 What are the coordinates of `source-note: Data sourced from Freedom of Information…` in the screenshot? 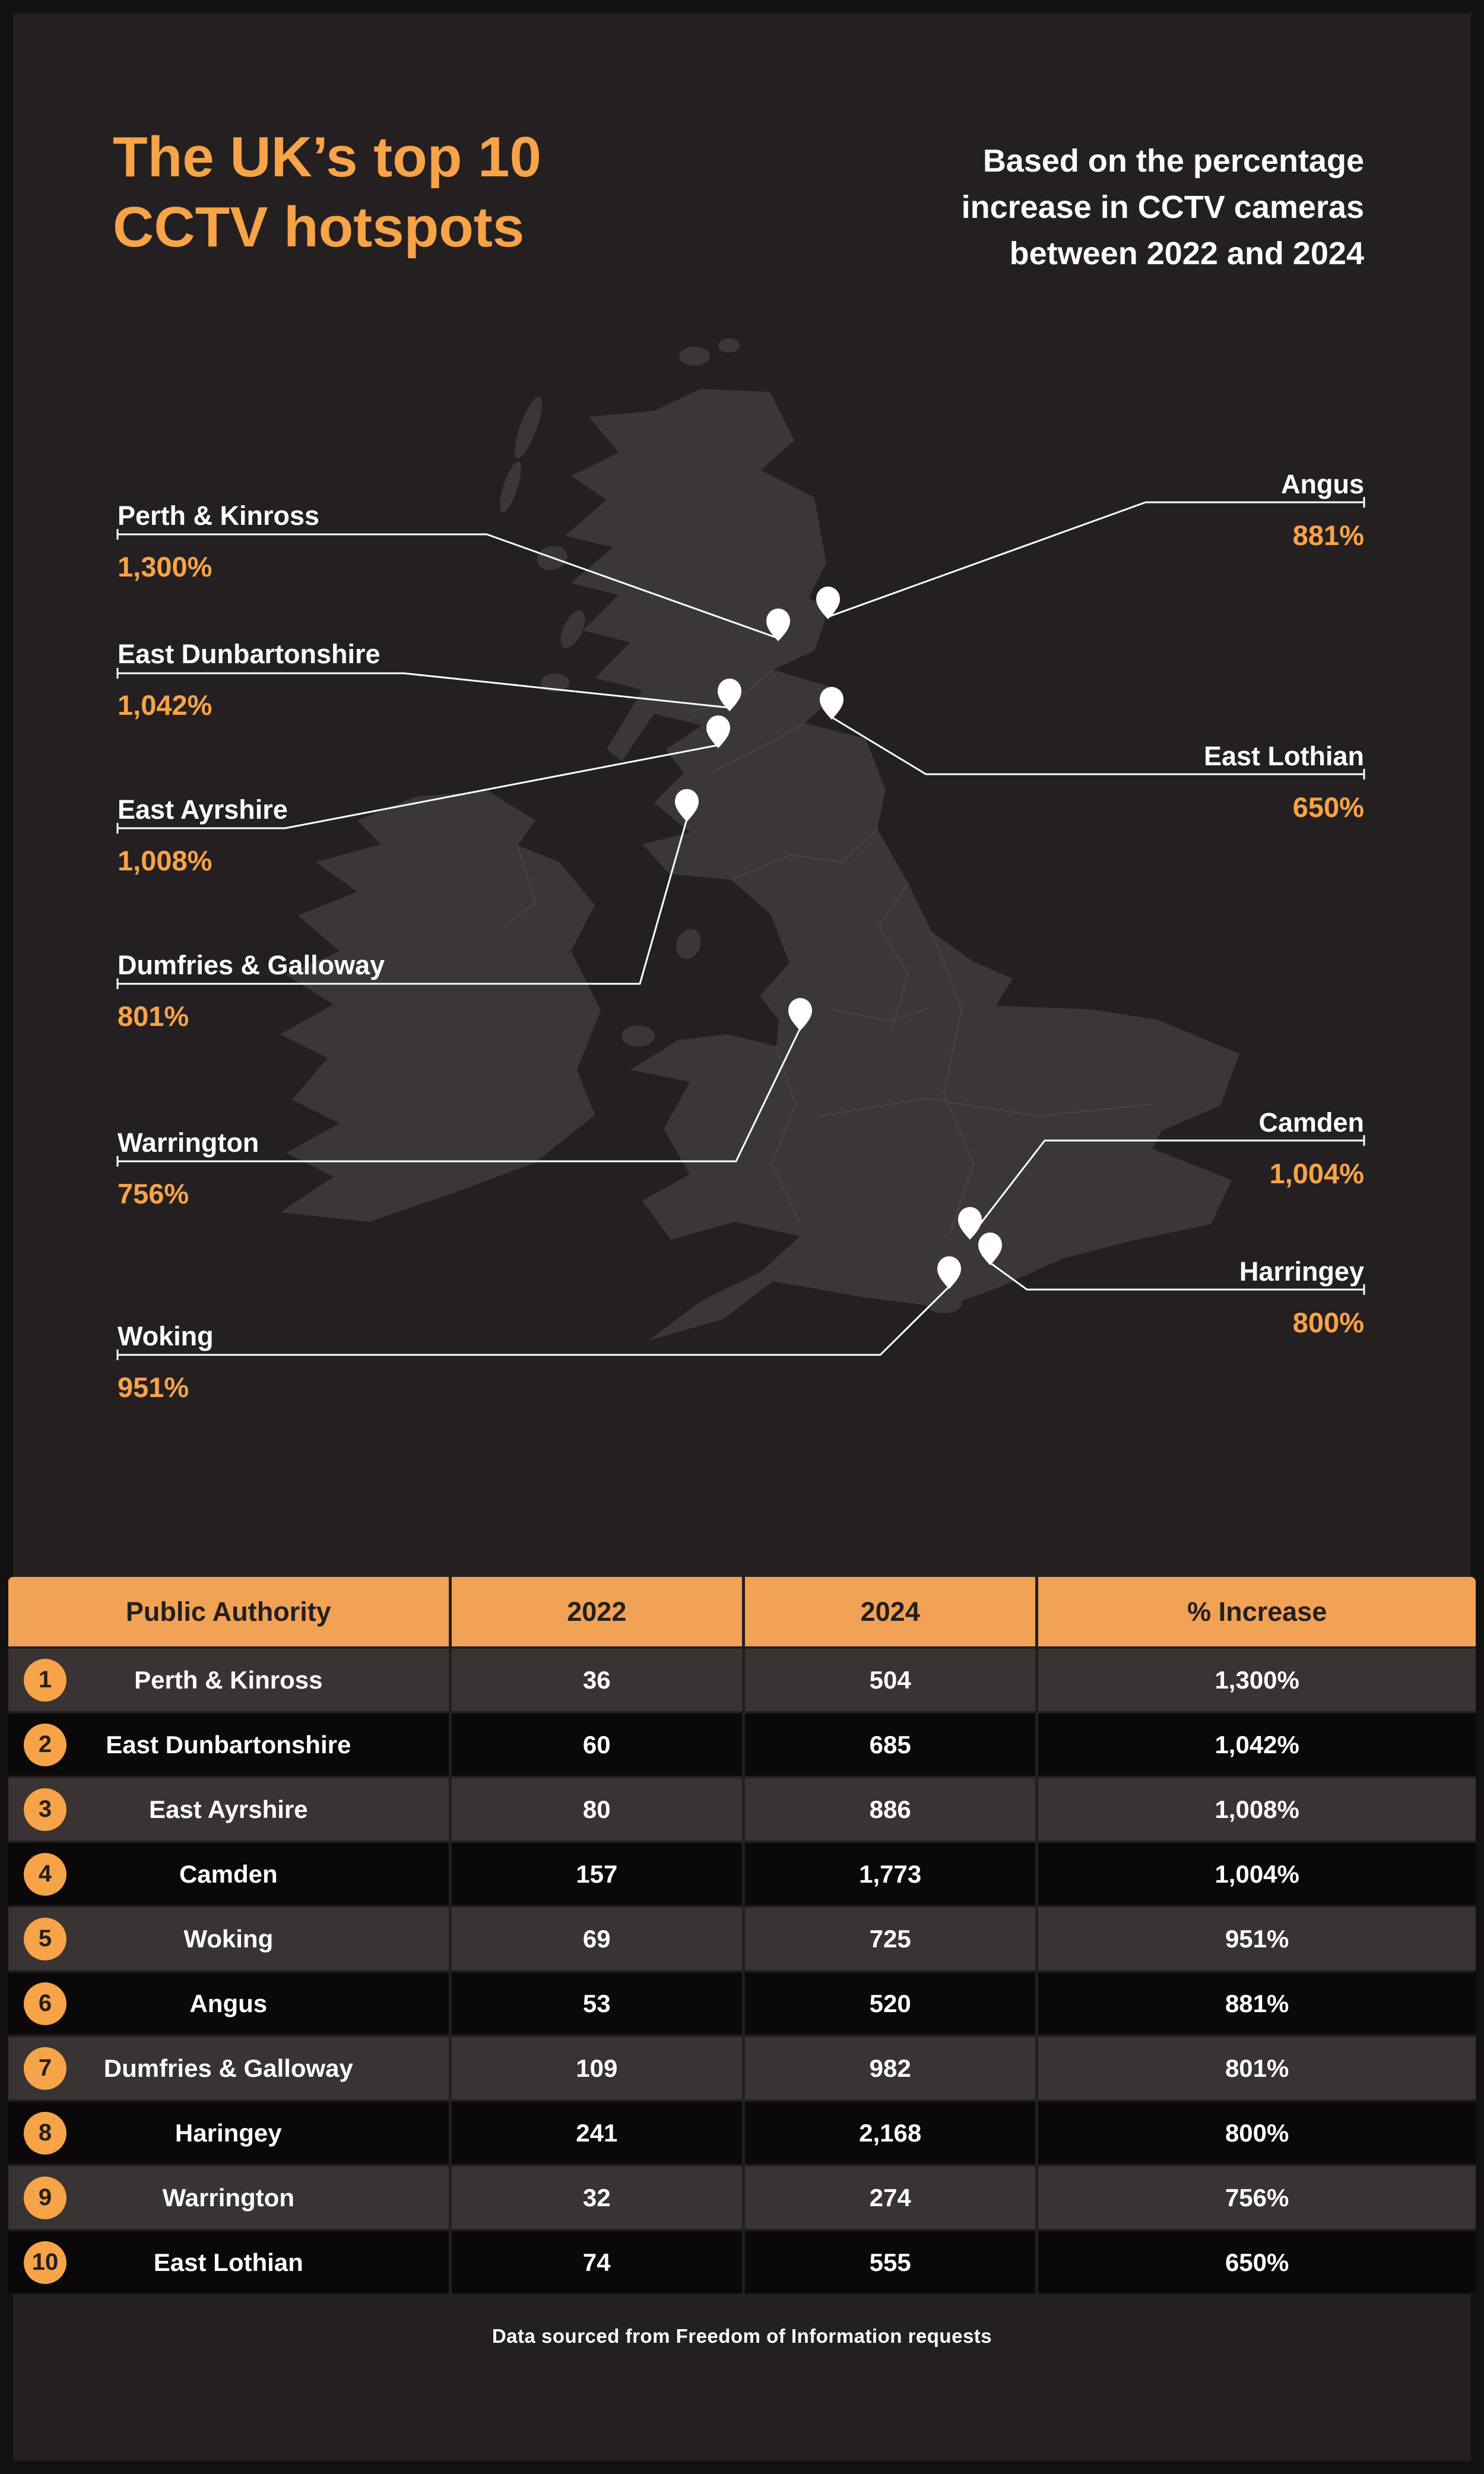 It's located at (742, 2336).